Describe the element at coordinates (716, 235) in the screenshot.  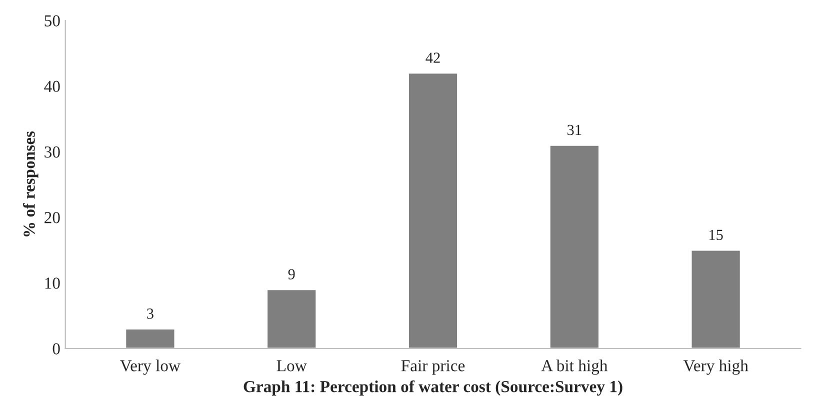
I see `data-label: 15` at that location.